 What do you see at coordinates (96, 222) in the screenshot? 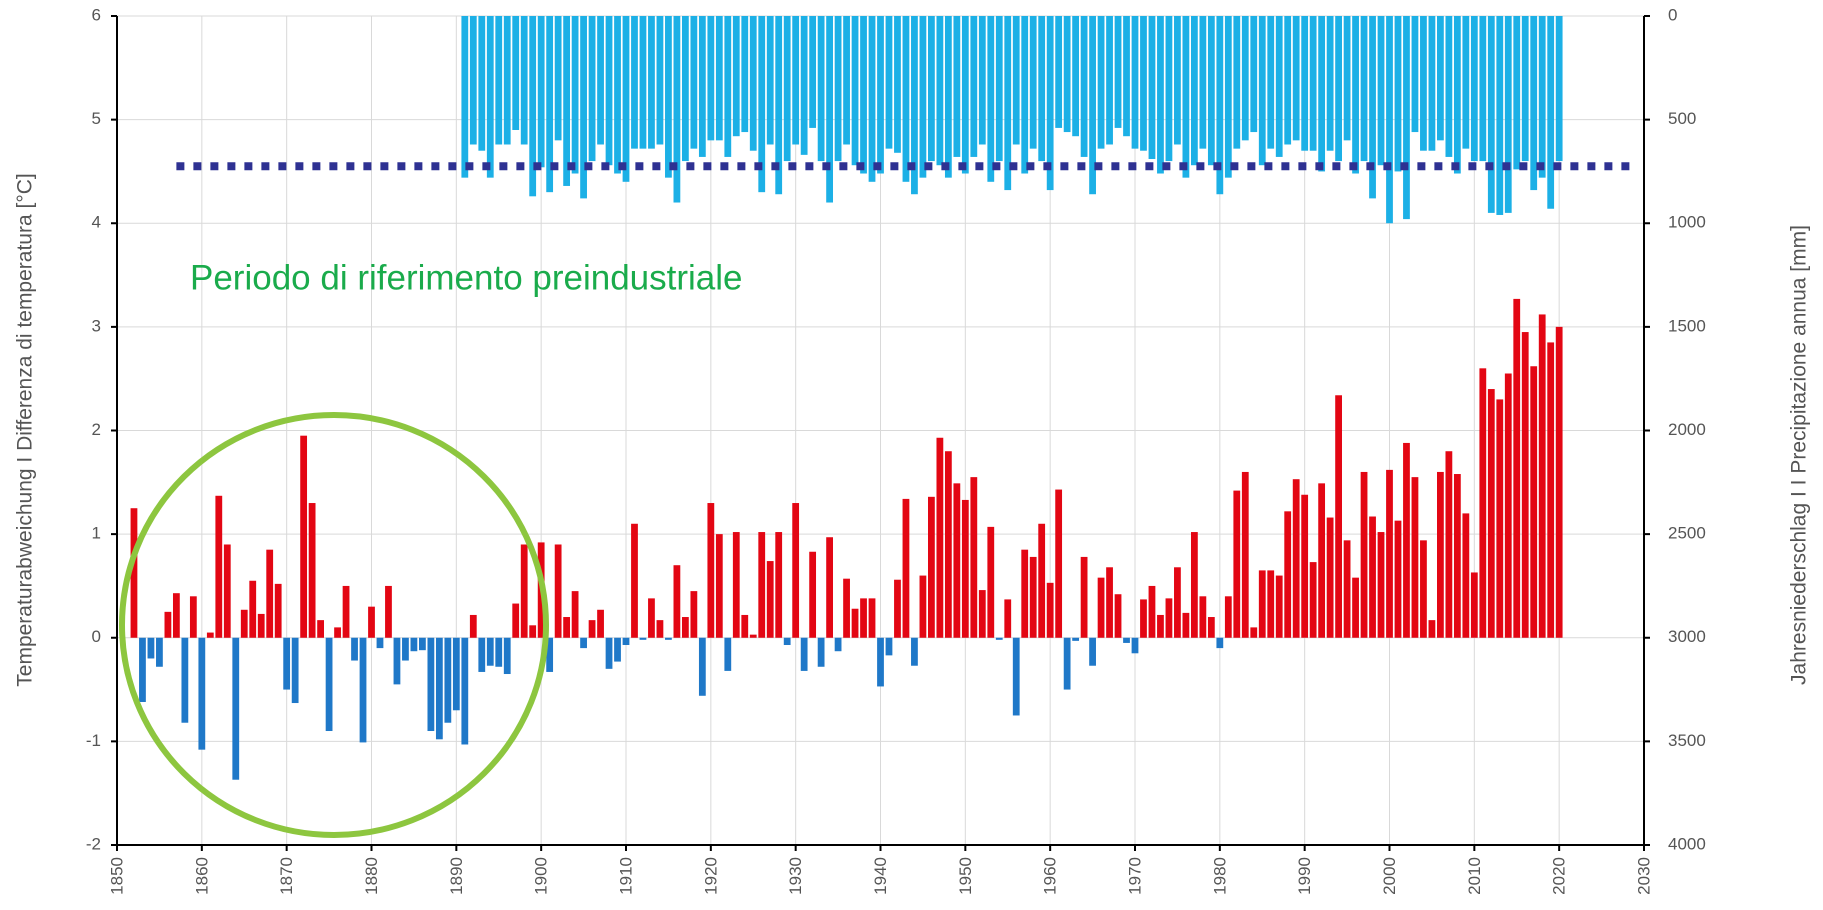
I see `y-tick-label: 4` at bounding box center [96, 222].